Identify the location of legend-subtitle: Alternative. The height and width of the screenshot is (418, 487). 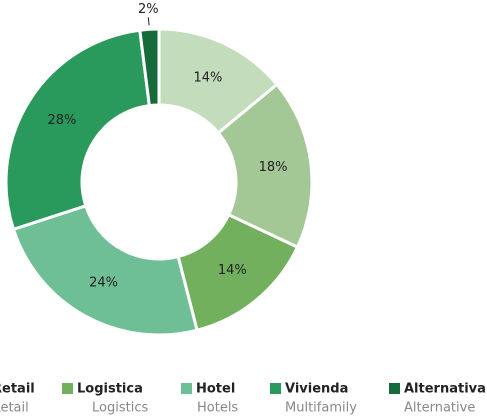
(439, 408).